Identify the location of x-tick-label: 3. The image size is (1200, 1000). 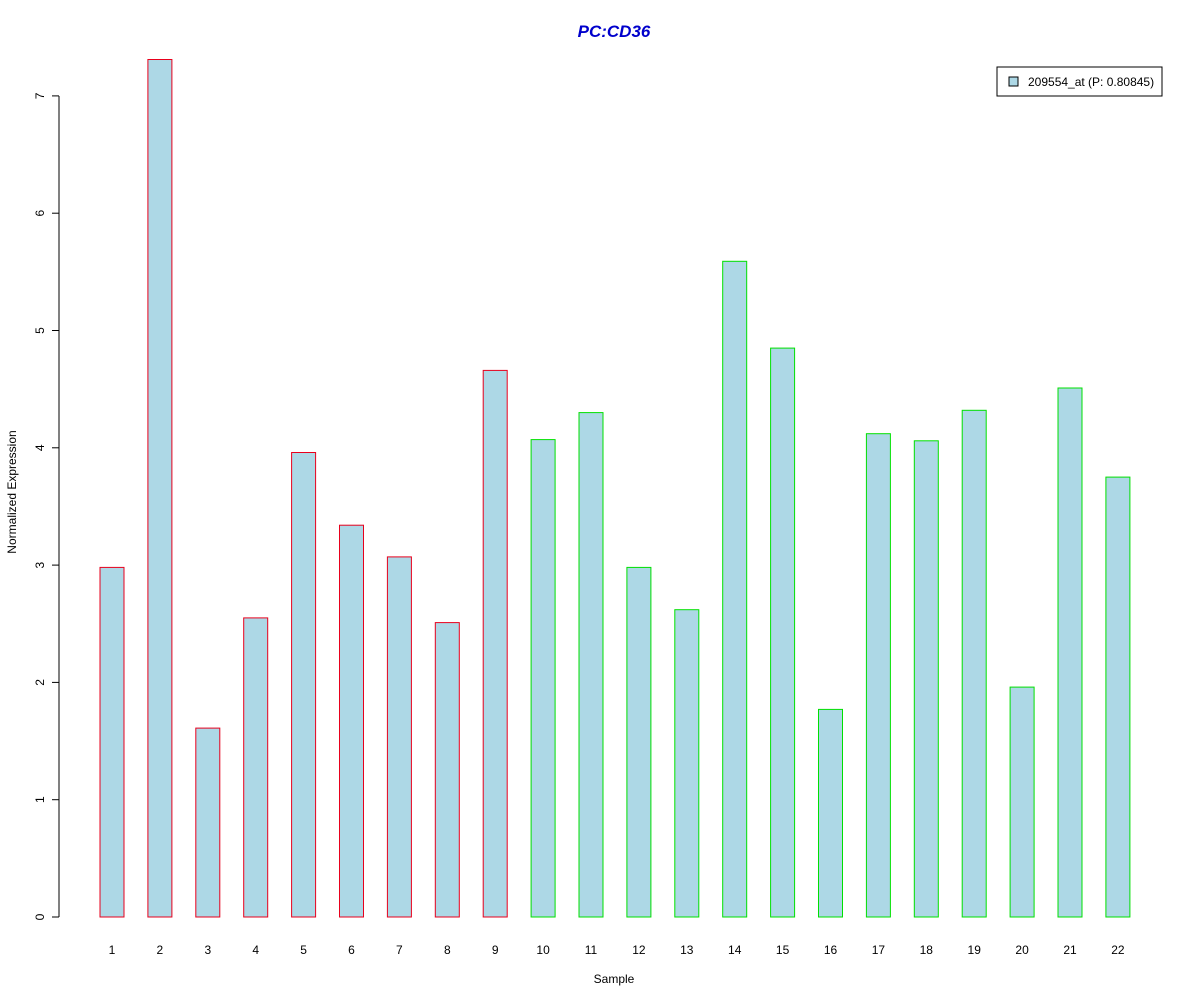
(207, 950).